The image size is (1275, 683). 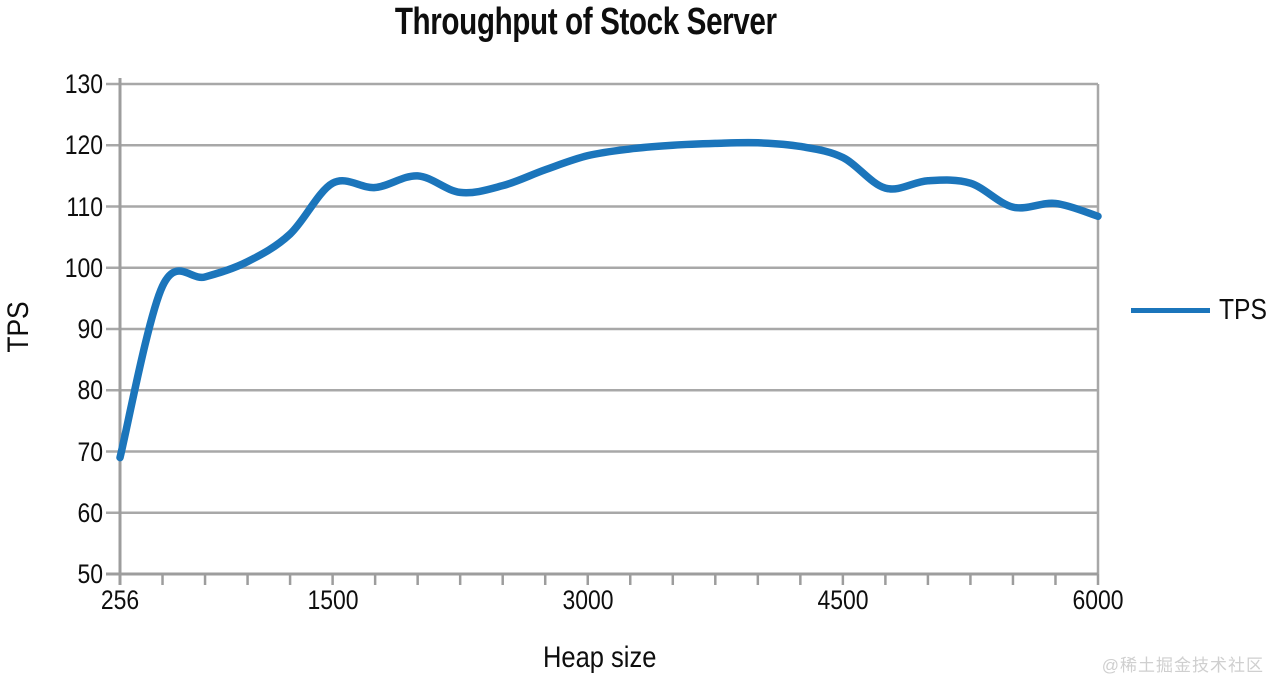 I want to click on chart-title-text: Throughput of Stock Server, so click(x=586, y=22).